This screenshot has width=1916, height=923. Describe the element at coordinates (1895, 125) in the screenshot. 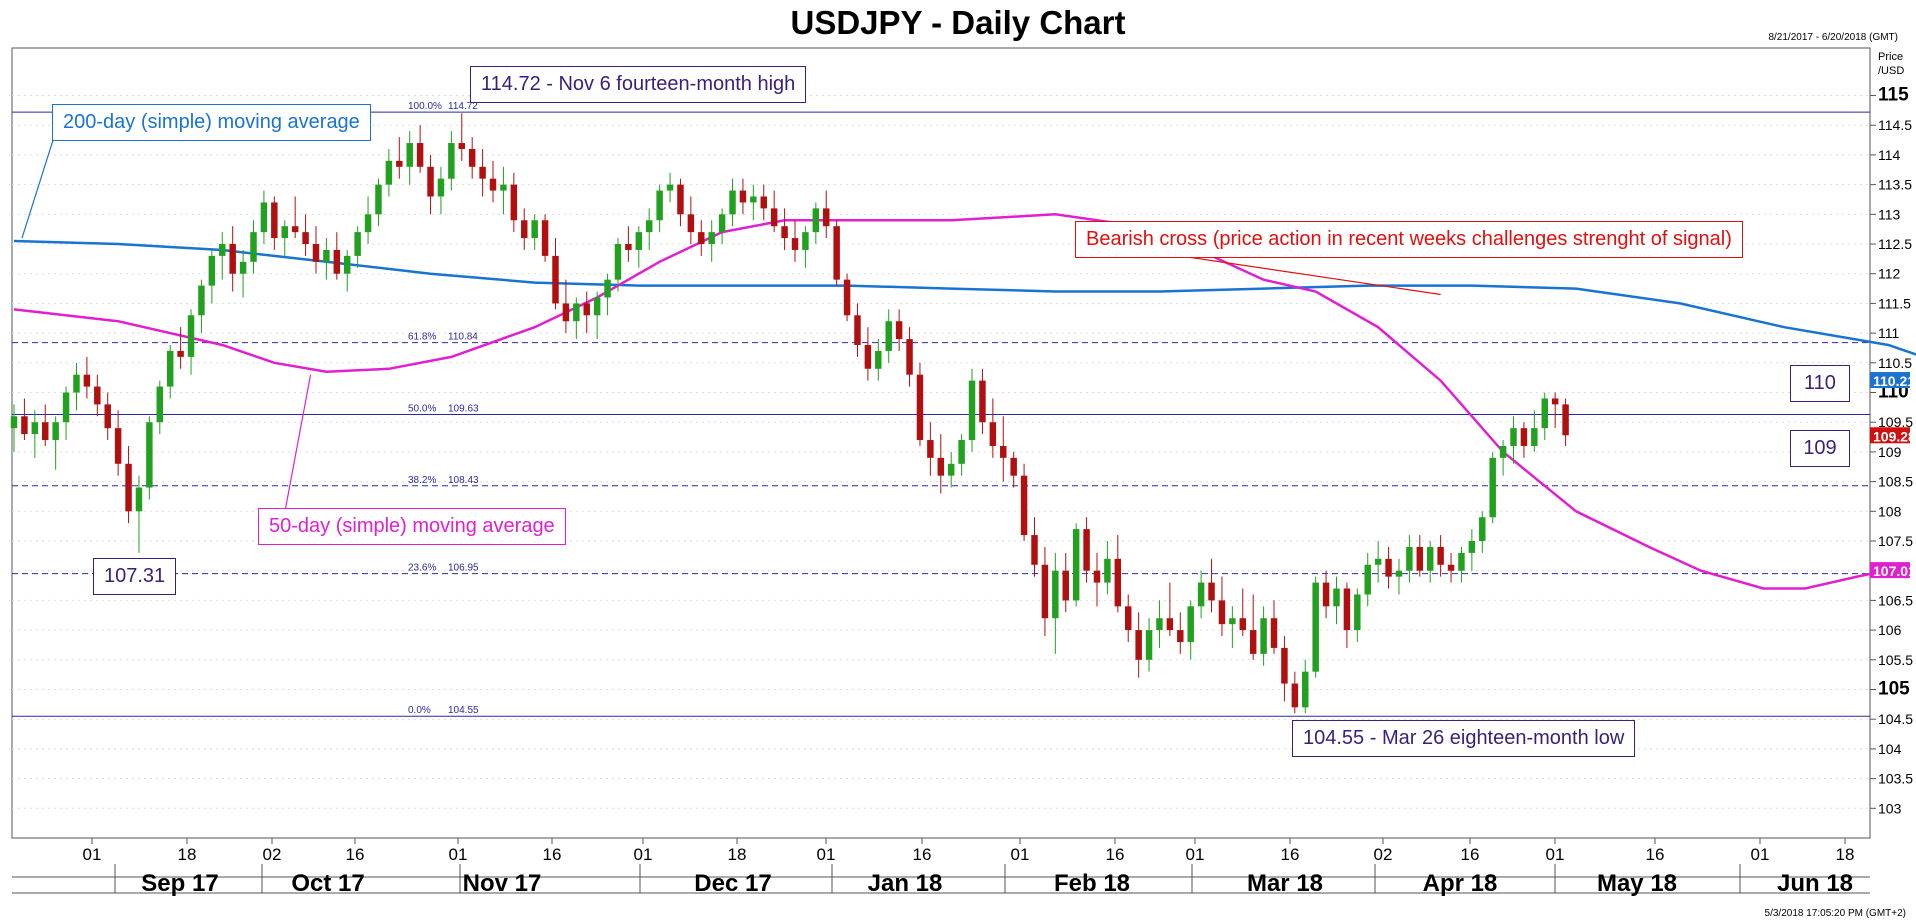

I see `y-tick-label: 114.5` at that location.